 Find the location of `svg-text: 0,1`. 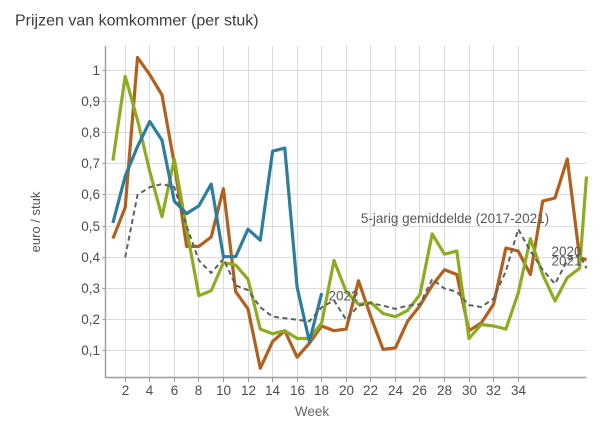

svg-text: 0,1 is located at coordinates (90, 350).